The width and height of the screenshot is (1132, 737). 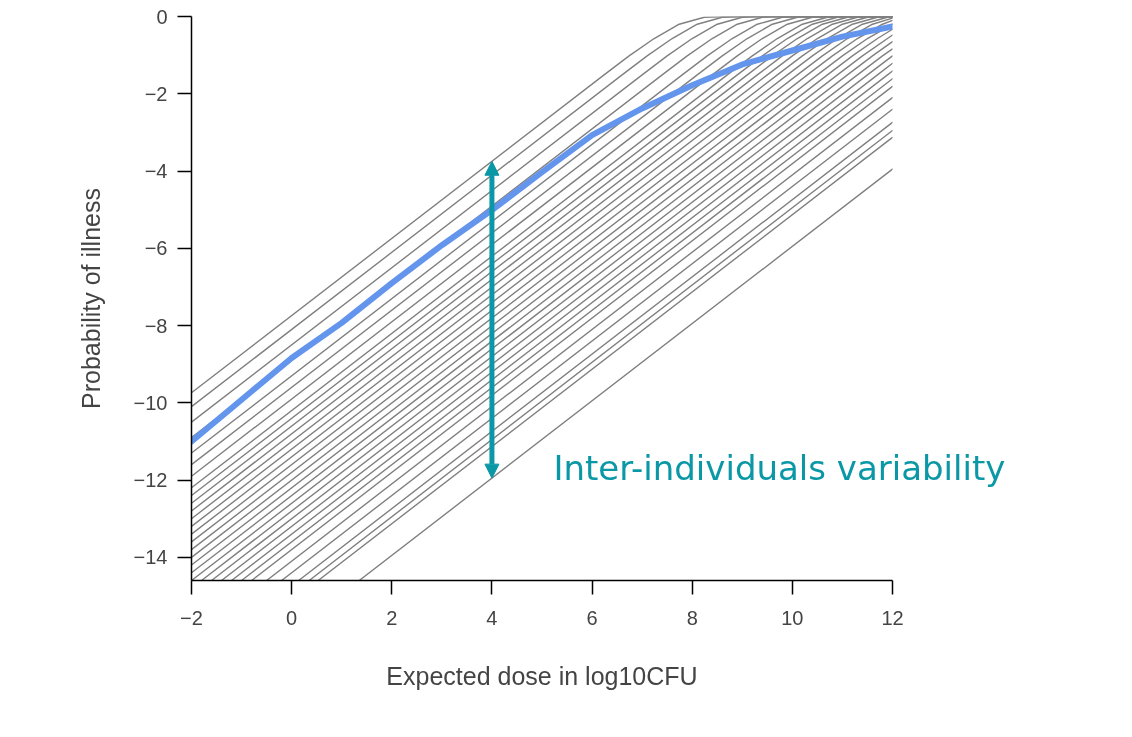 What do you see at coordinates (492, 617) in the screenshot?
I see `x-tick-label: 4` at bounding box center [492, 617].